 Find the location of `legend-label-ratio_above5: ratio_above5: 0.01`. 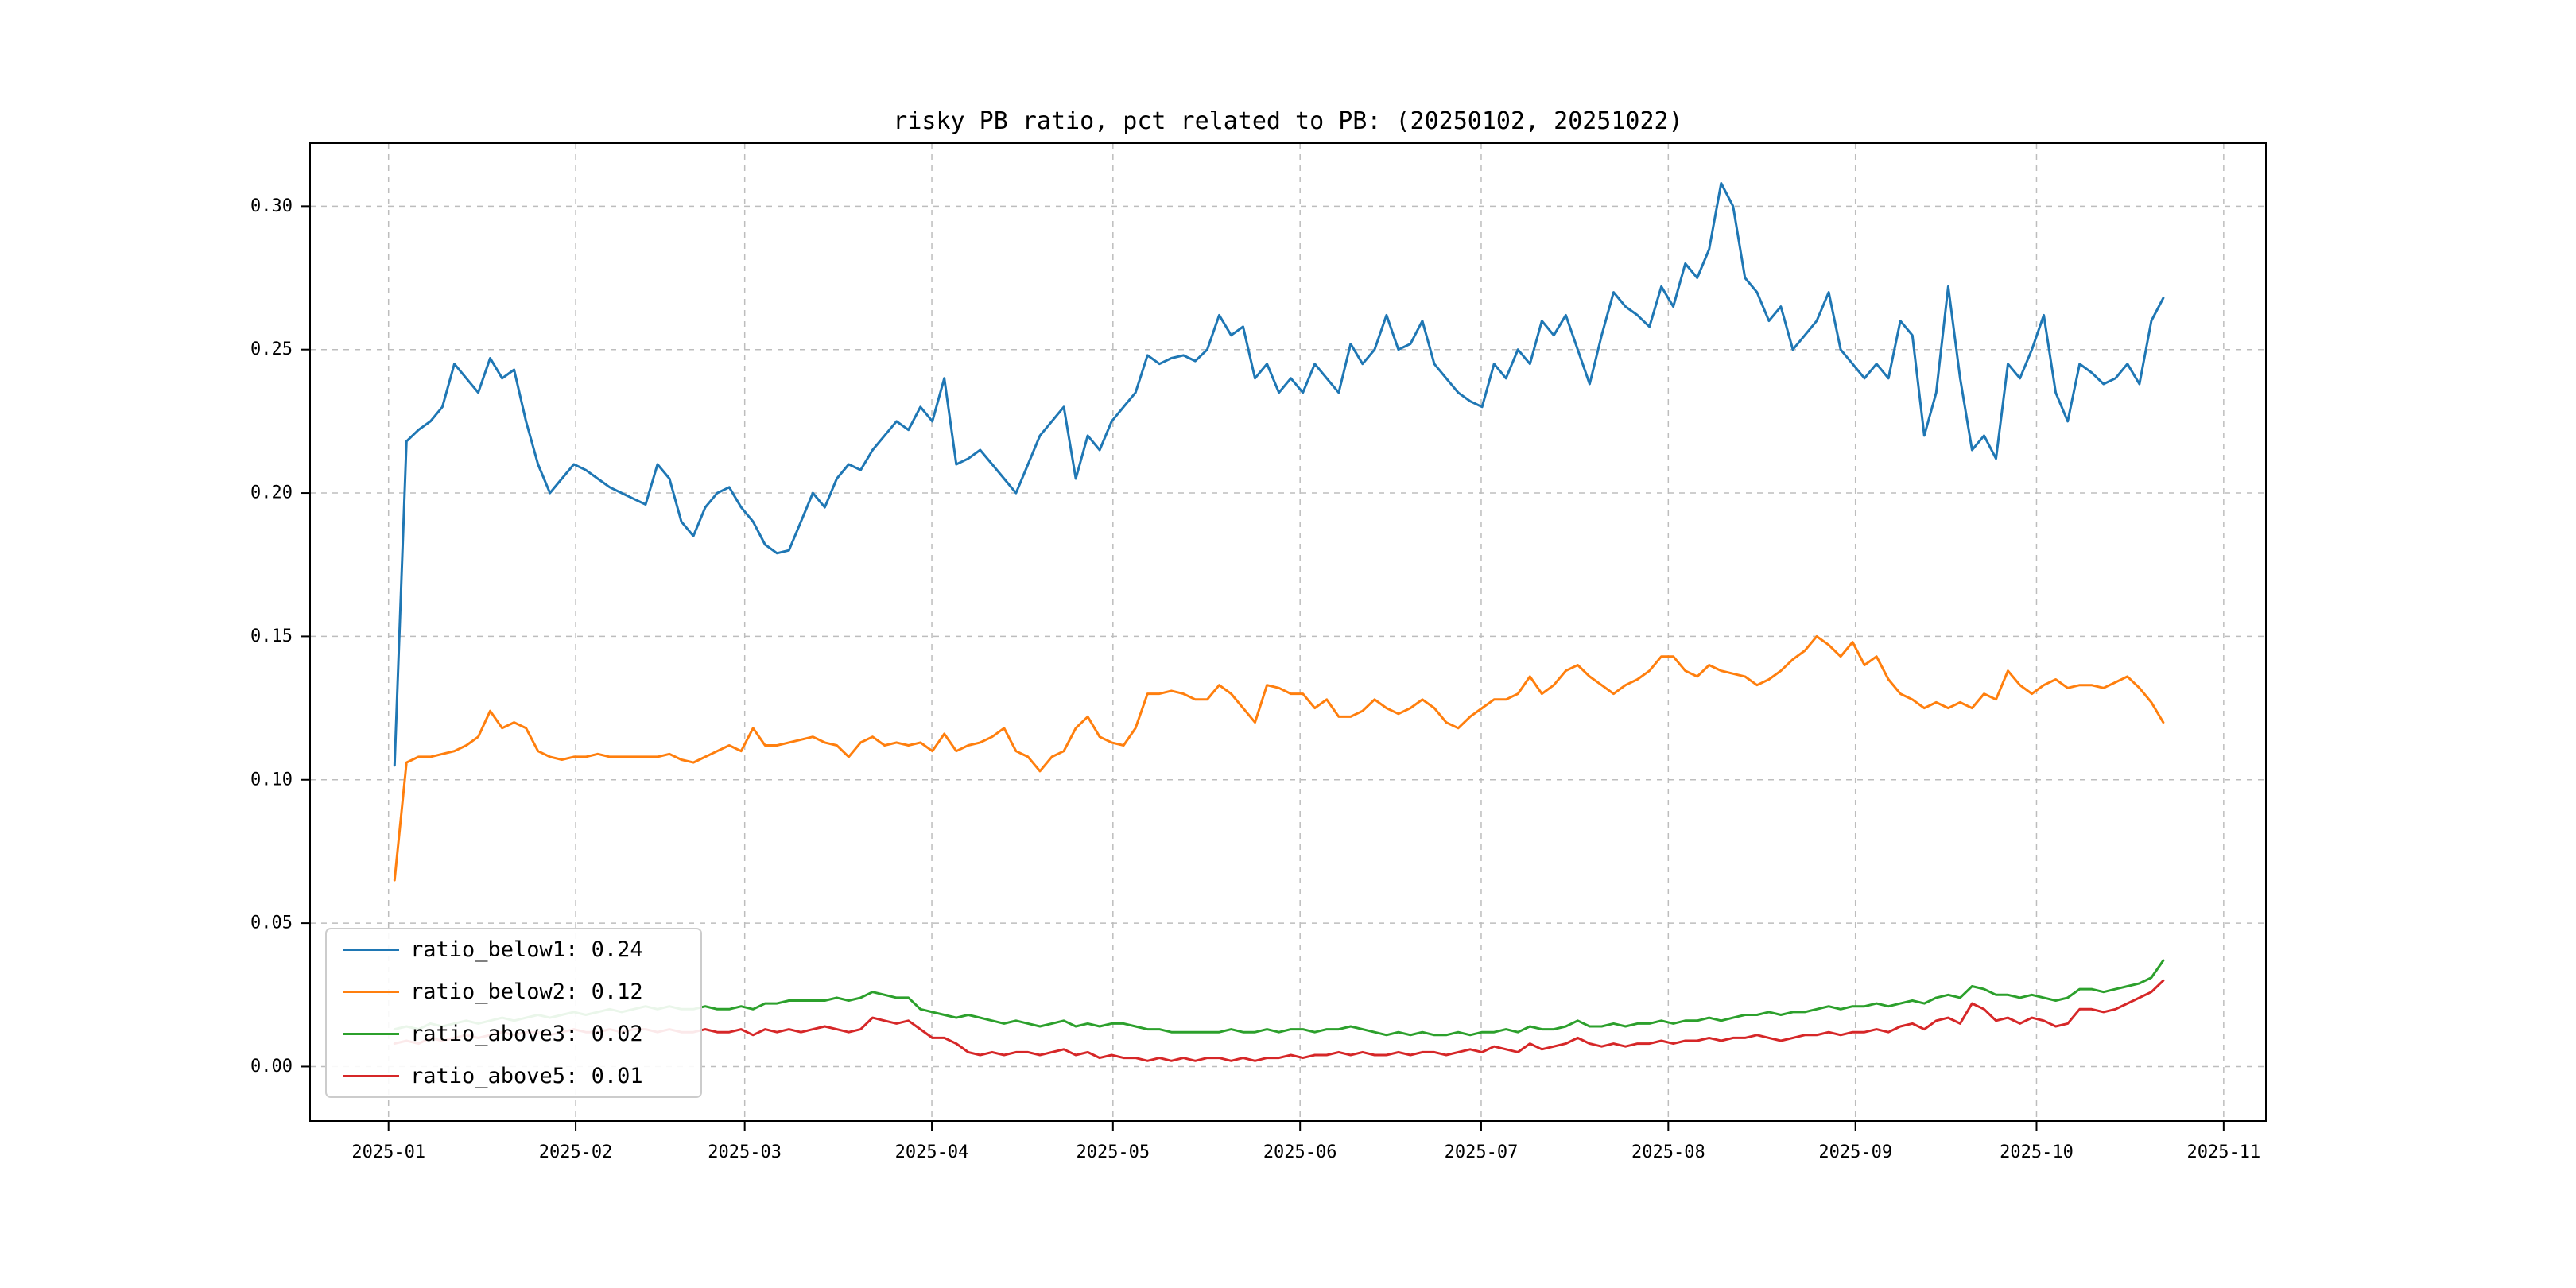

legend-label-ratio_above5: ratio_above5: 0.01 is located at coordinates (526, 1076).